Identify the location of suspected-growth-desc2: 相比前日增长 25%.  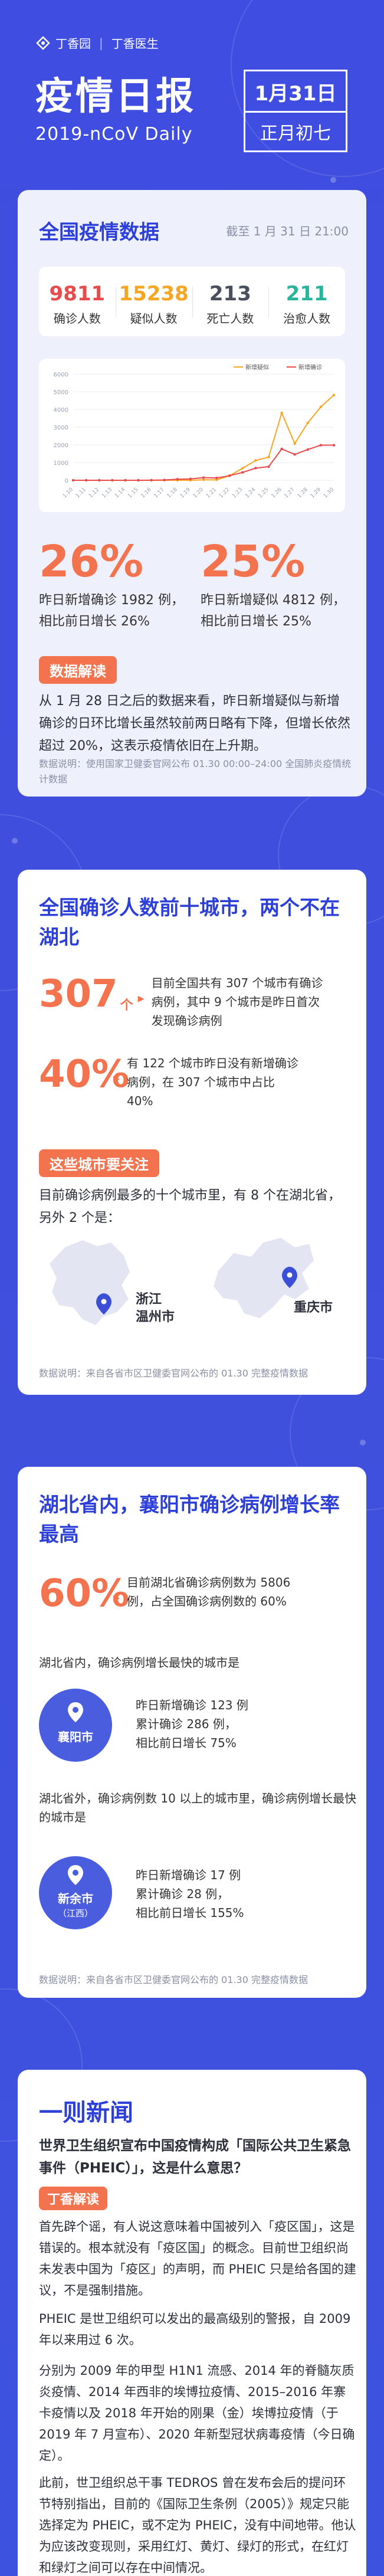
(256, 621).